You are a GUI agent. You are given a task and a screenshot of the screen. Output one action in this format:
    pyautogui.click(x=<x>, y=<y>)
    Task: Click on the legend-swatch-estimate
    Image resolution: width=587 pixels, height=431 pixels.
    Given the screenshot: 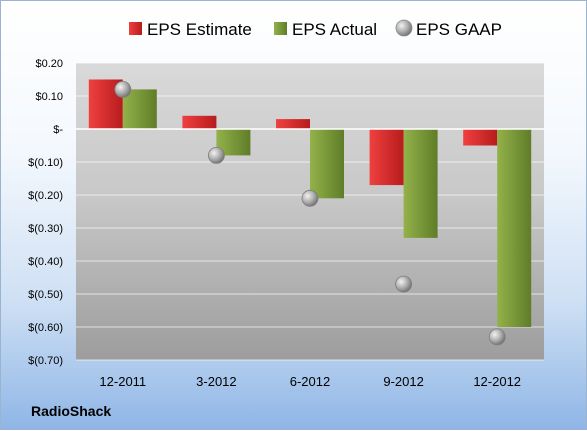 What is the action you would take?
    pyautogui.click(x=135, y=28)
    